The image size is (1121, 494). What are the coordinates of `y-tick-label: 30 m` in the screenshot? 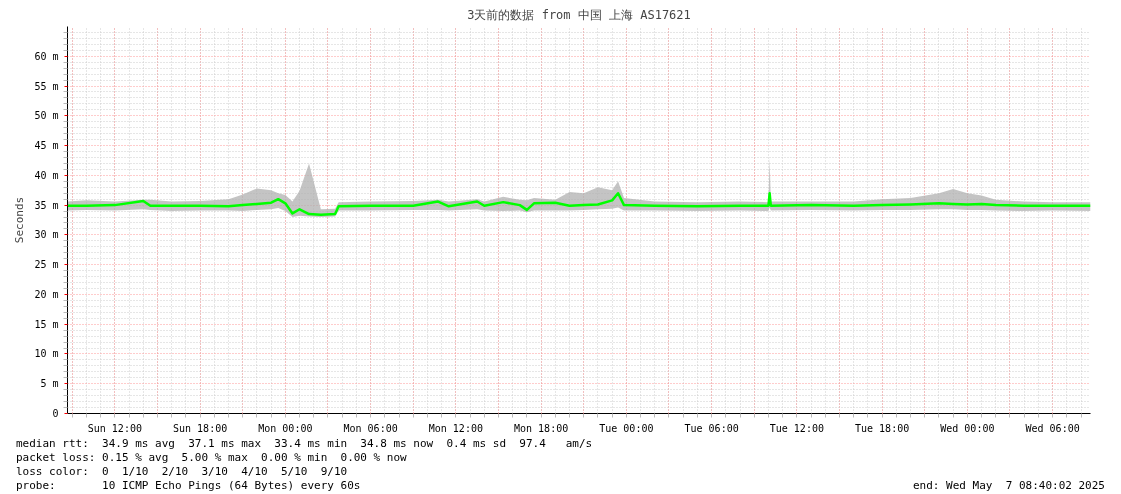 It's located at (46, 235).